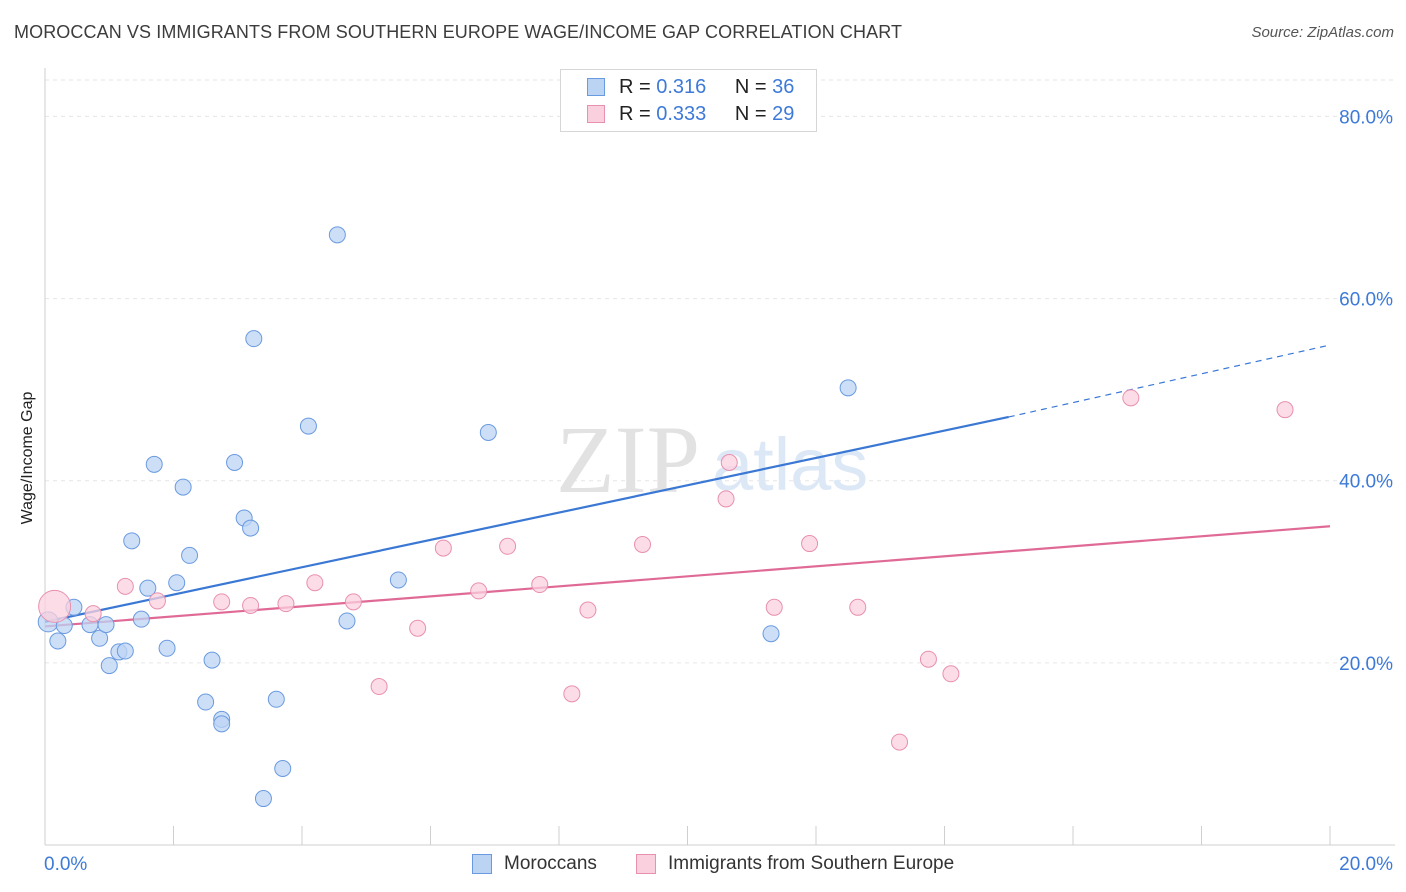 This screenshot has height=892, width=1406. I want to click on legend-r-value: 0.333, so click(681, 113).